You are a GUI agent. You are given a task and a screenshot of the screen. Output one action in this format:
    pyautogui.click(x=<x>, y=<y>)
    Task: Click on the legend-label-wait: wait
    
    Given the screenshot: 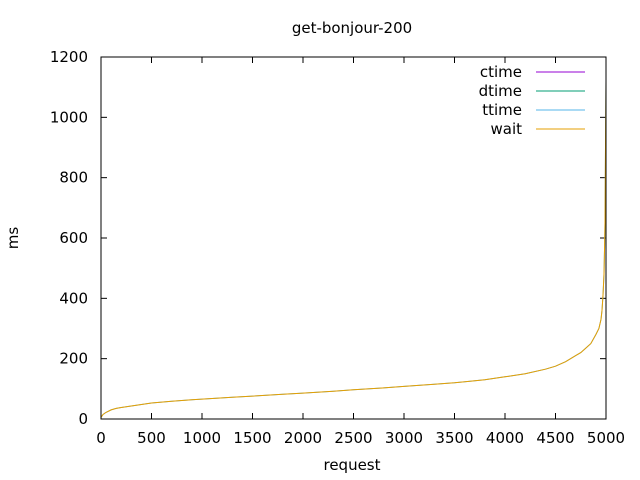 What is the action you would take?
    pyautogui.click(x=506, y=129)
    